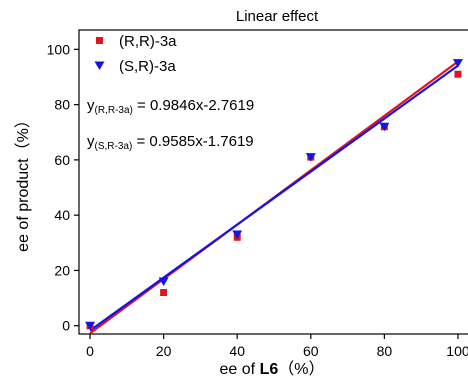 This screenshot has height=379, width=468. What do you see at coordinates (385, 351) in the screenshot?
I see `x-tick-label: 80` at bounding box center [385, 351].